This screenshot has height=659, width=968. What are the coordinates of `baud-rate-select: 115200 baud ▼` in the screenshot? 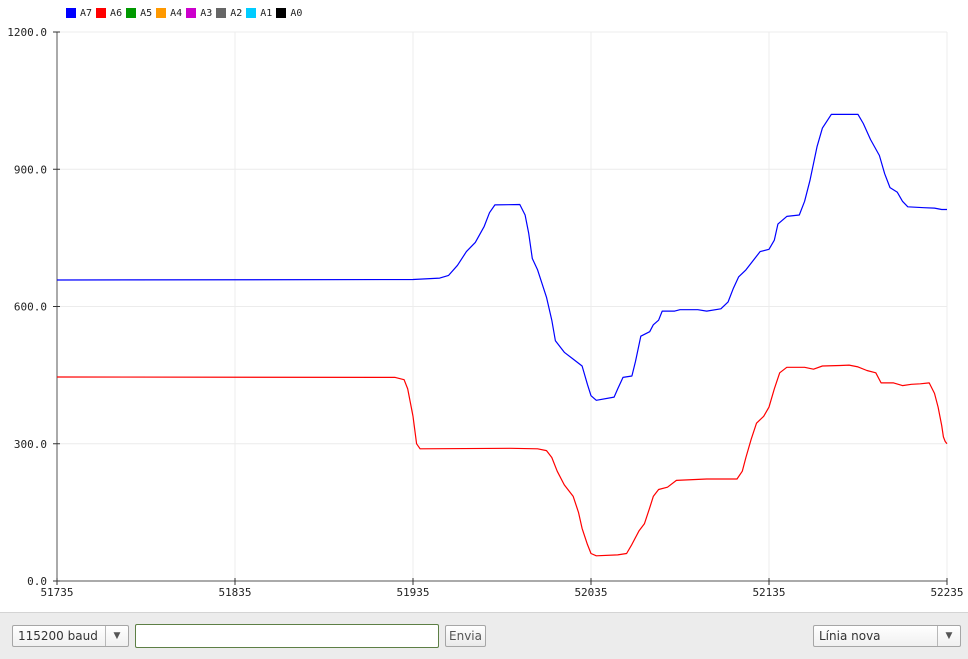 It's located at (70, 636).